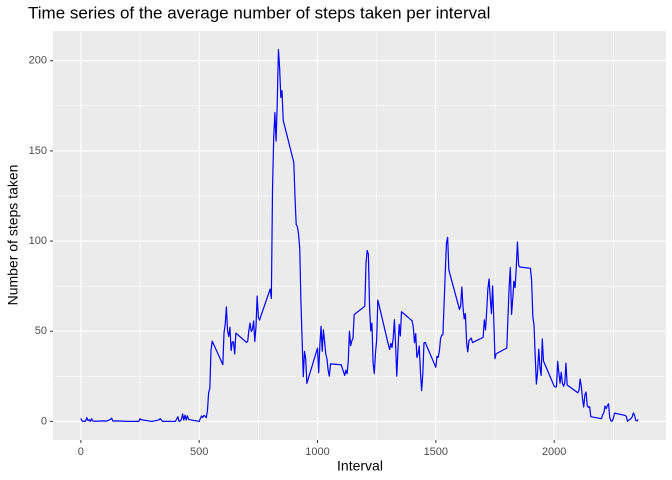 The height and width of the screenshot is (480, 672). What do you see at coordinates (38, 151) in the screenshot?
I see `y-tick-label: 150` at bounding box center [38, 151].